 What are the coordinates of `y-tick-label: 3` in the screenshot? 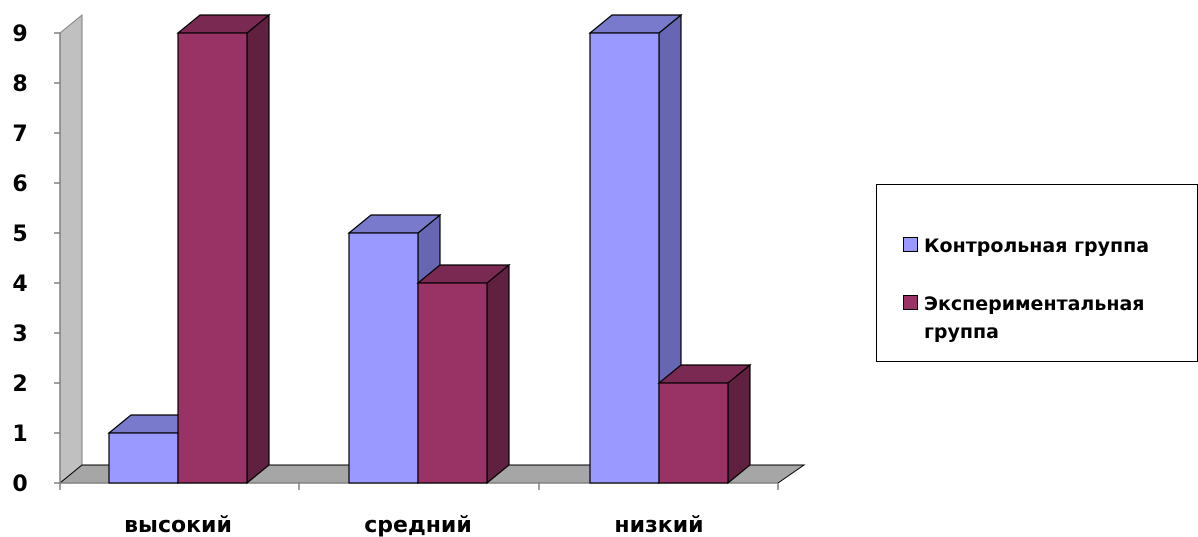 It's located at (19, 334).